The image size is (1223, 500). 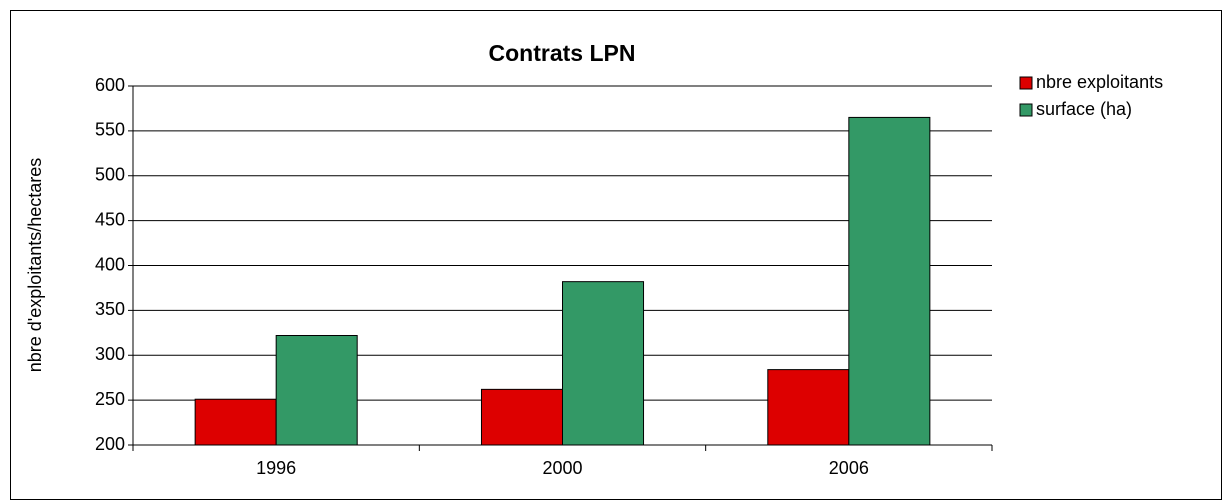 What do you see at coordinates (110, 175) in the screenshot?
I see `y-tick-label: 500` at bounding box center [110, 175].